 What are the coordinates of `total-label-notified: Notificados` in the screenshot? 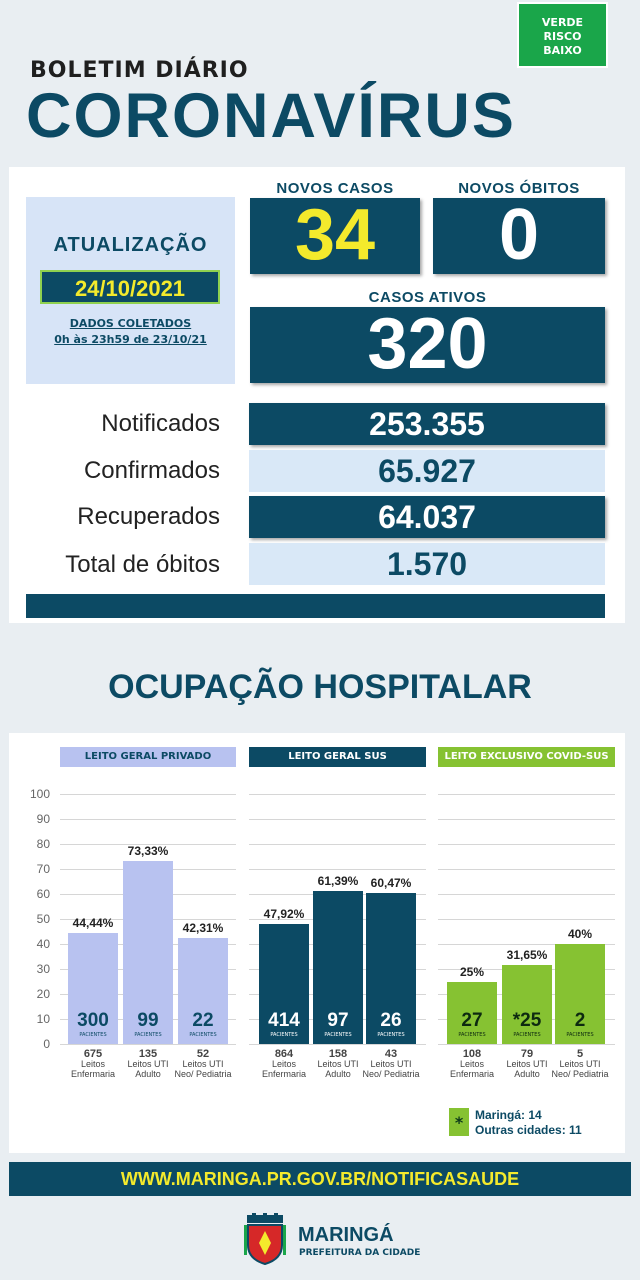 It's located at (160, 423).